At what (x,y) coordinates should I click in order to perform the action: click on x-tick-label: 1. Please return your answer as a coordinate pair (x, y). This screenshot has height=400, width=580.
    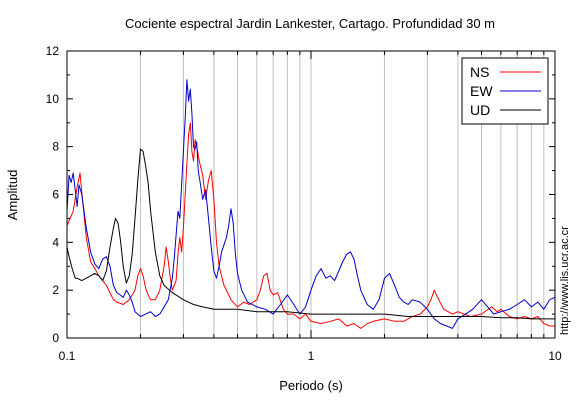
    Looking at the image, I should click on (311, 356).